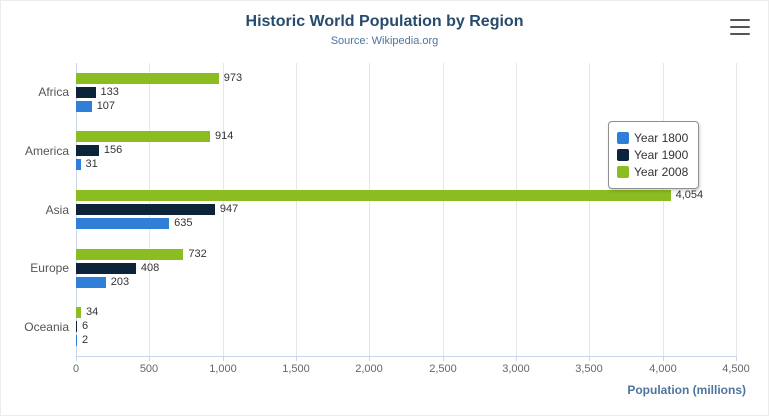 The width and height of the screenshot is (769, 416). I want to click on category-label: Europe, so click(49, 268).